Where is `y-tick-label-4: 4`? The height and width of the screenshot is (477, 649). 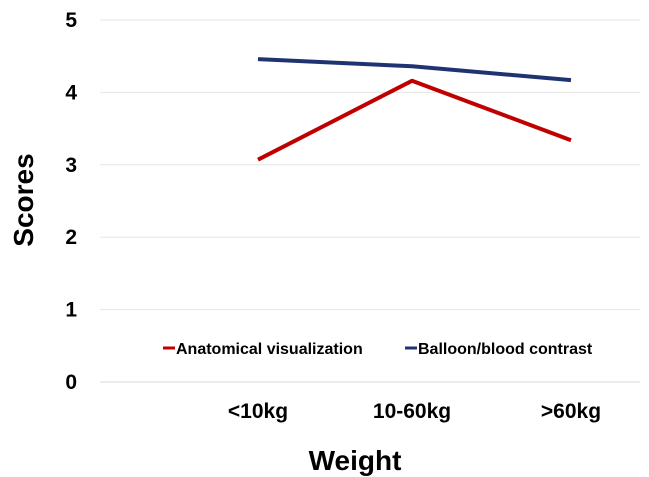
y-tick-label-4: 4 is located at coordinates (71, 92).